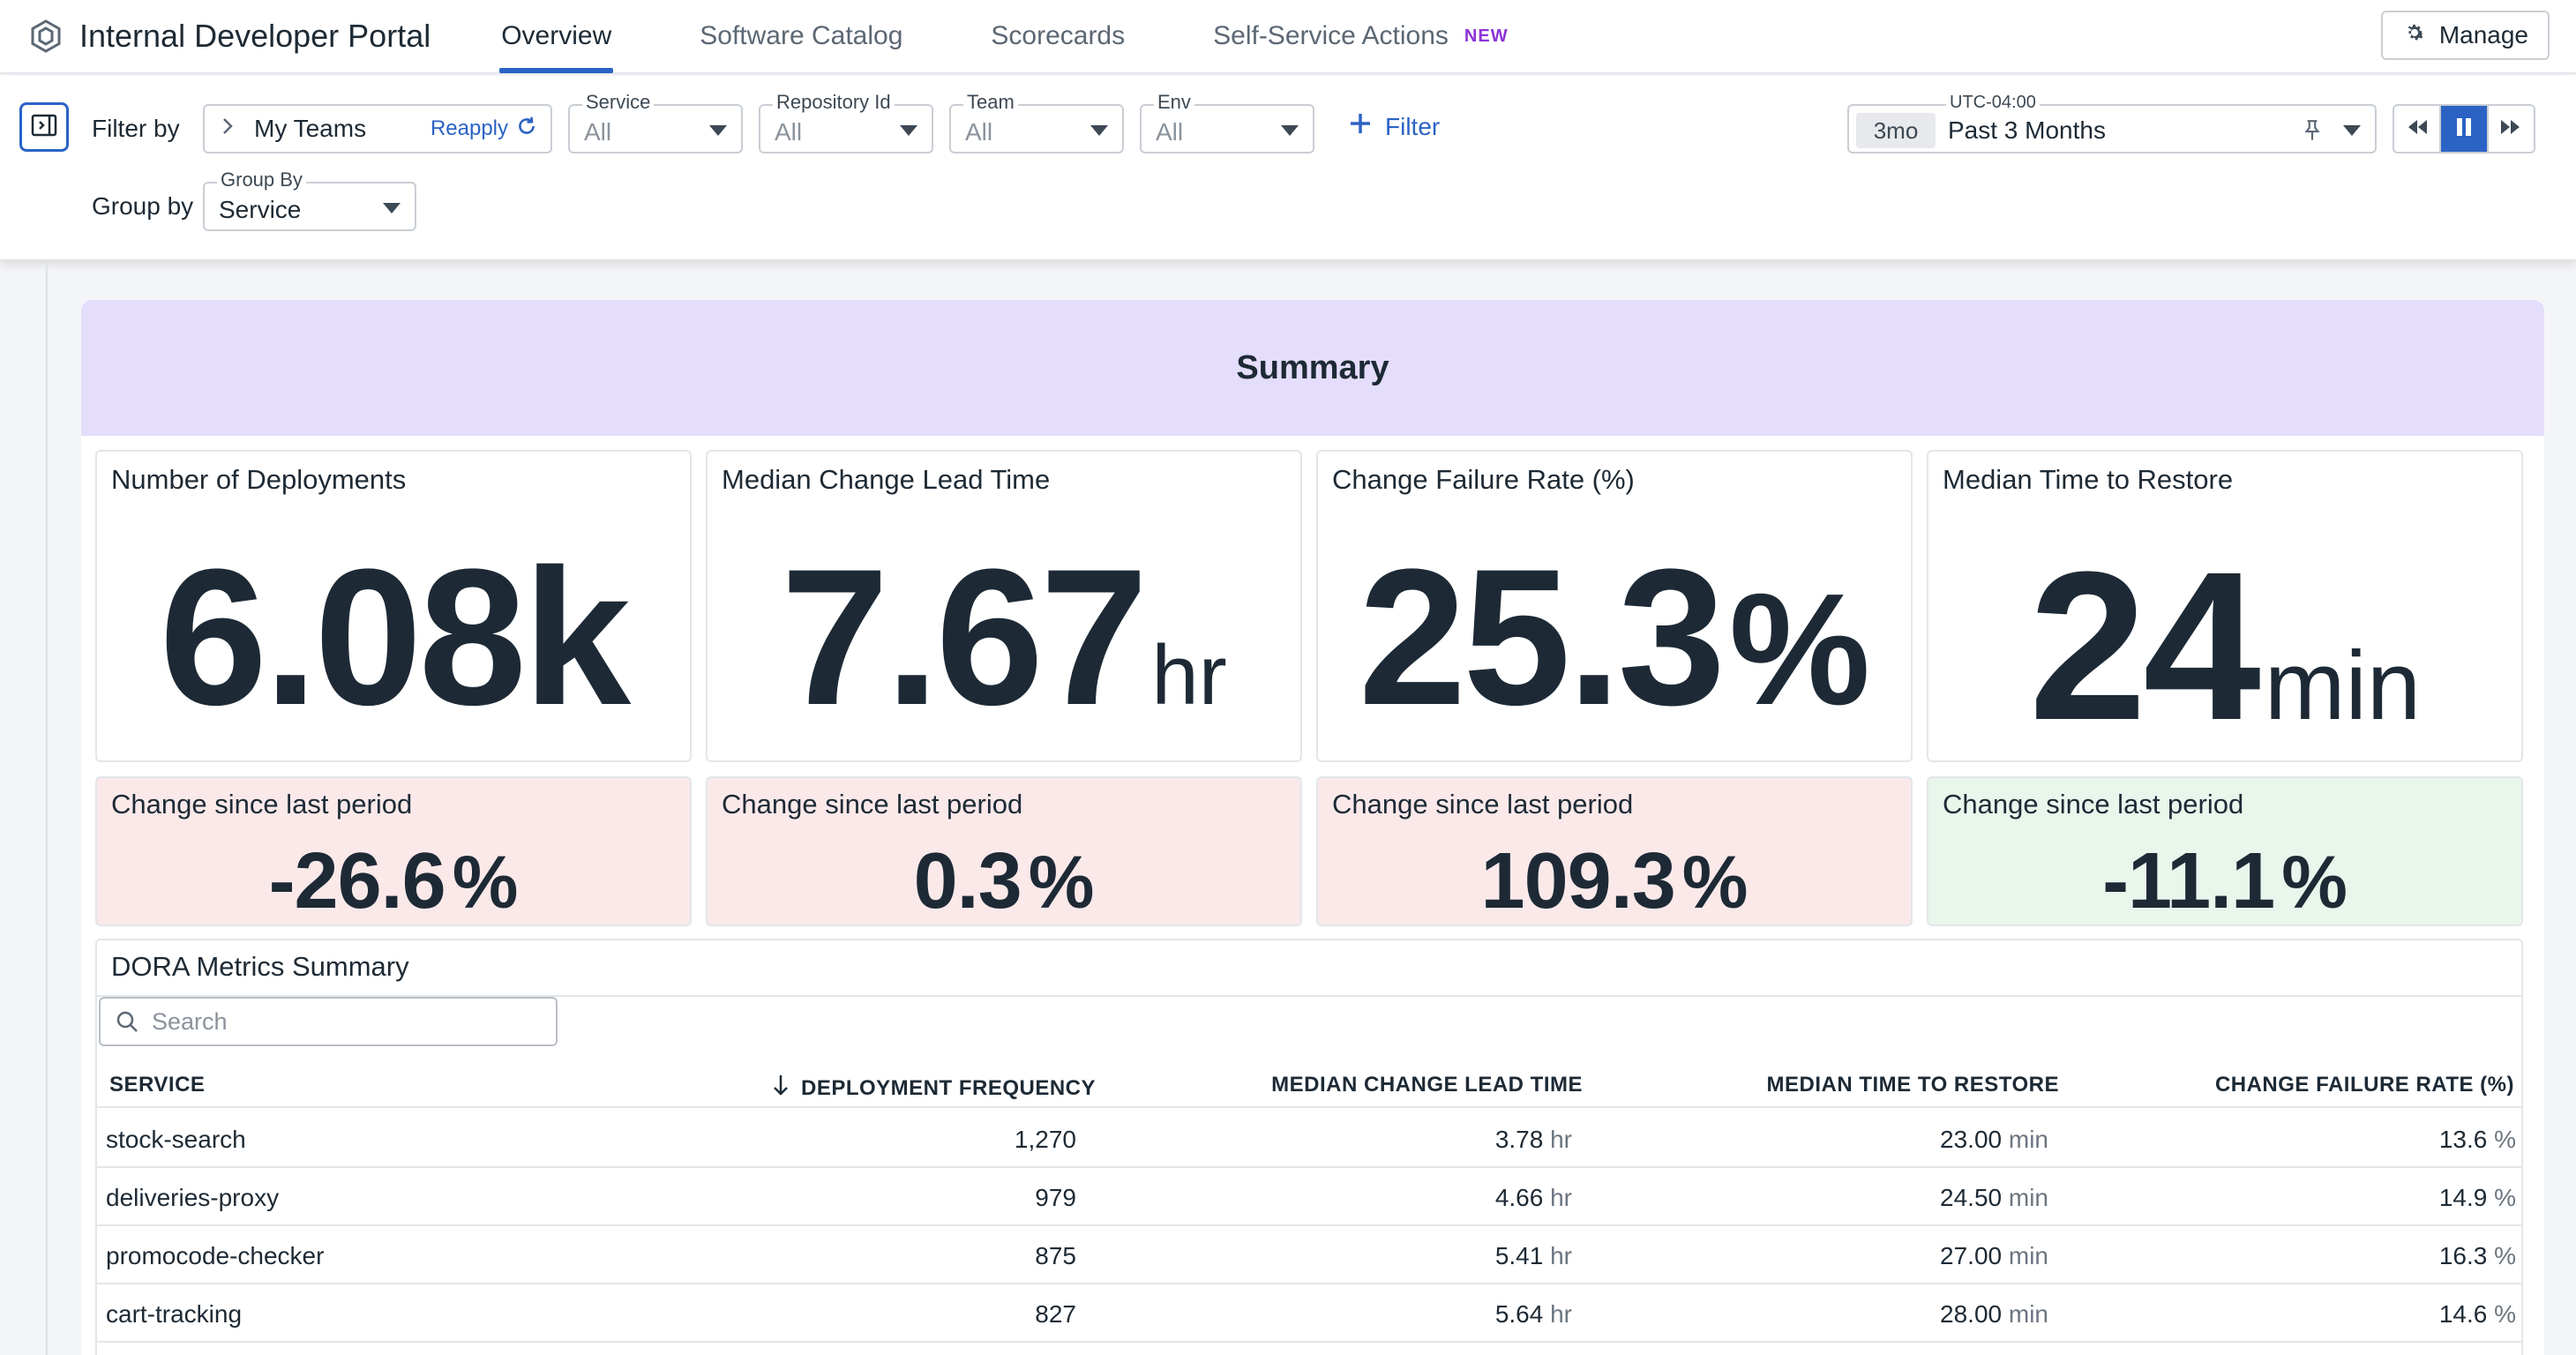  I want to click on manage-button: Manage, so click(2465, 35).